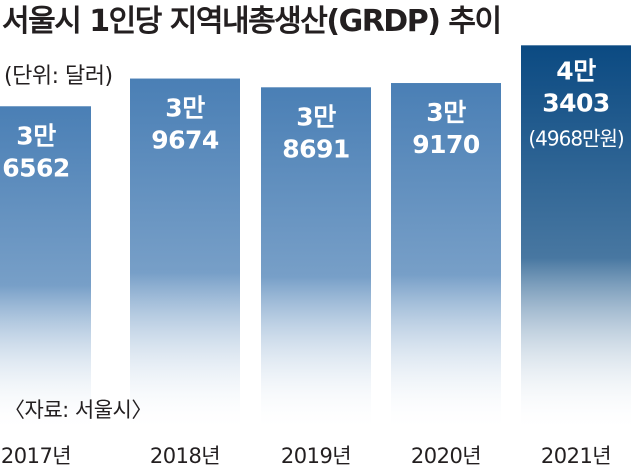 Image resolution: width=638 pixels, height=471 pixels. What do you see at coordinates (252, 21) in the screenshot?
I see `chart-title: 서울시 1인당 지역내총생산(GRDP) 추이` at bounding box center [252, 21].